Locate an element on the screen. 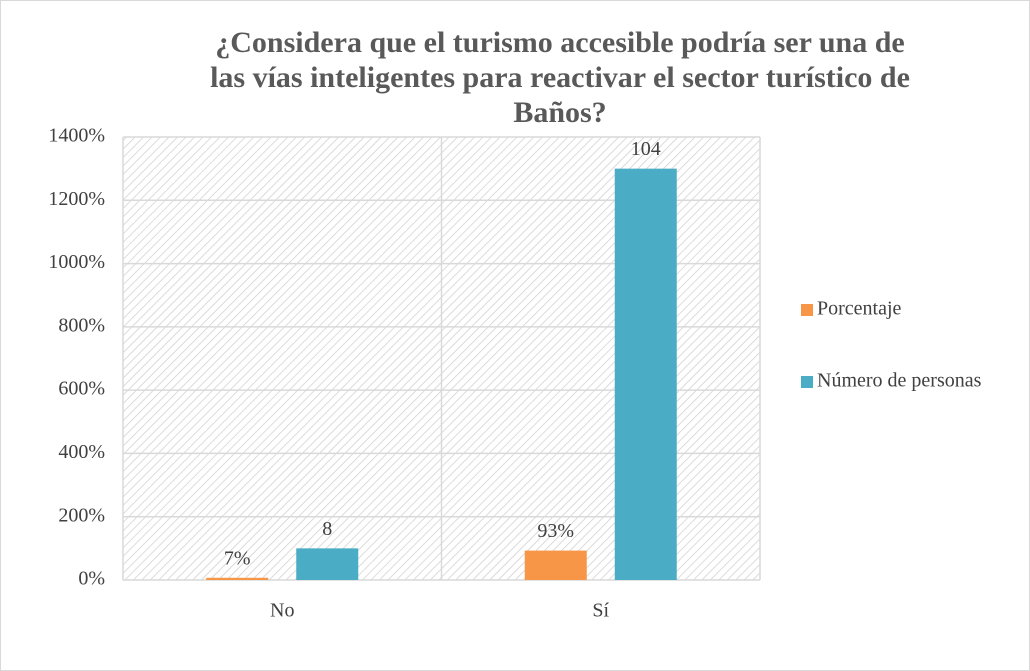 The height and width of the screenshot is (671, 1030). y-tick-label: 400% is located at coordinates (81, 452).